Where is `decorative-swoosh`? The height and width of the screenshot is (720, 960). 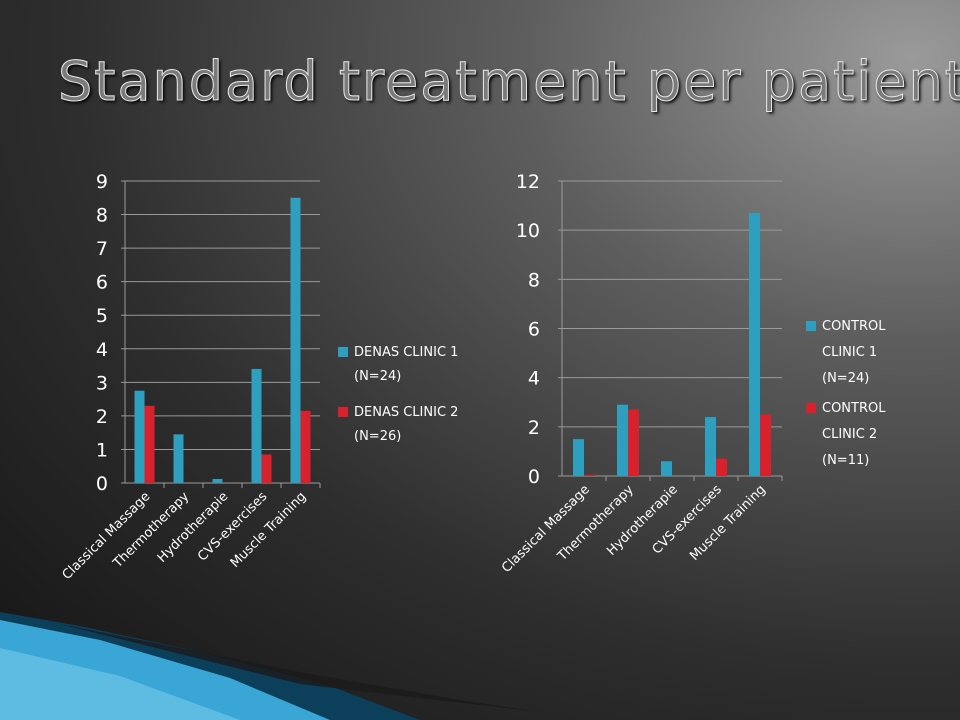
decorative-swoosh is located at coordinates (270, 666).